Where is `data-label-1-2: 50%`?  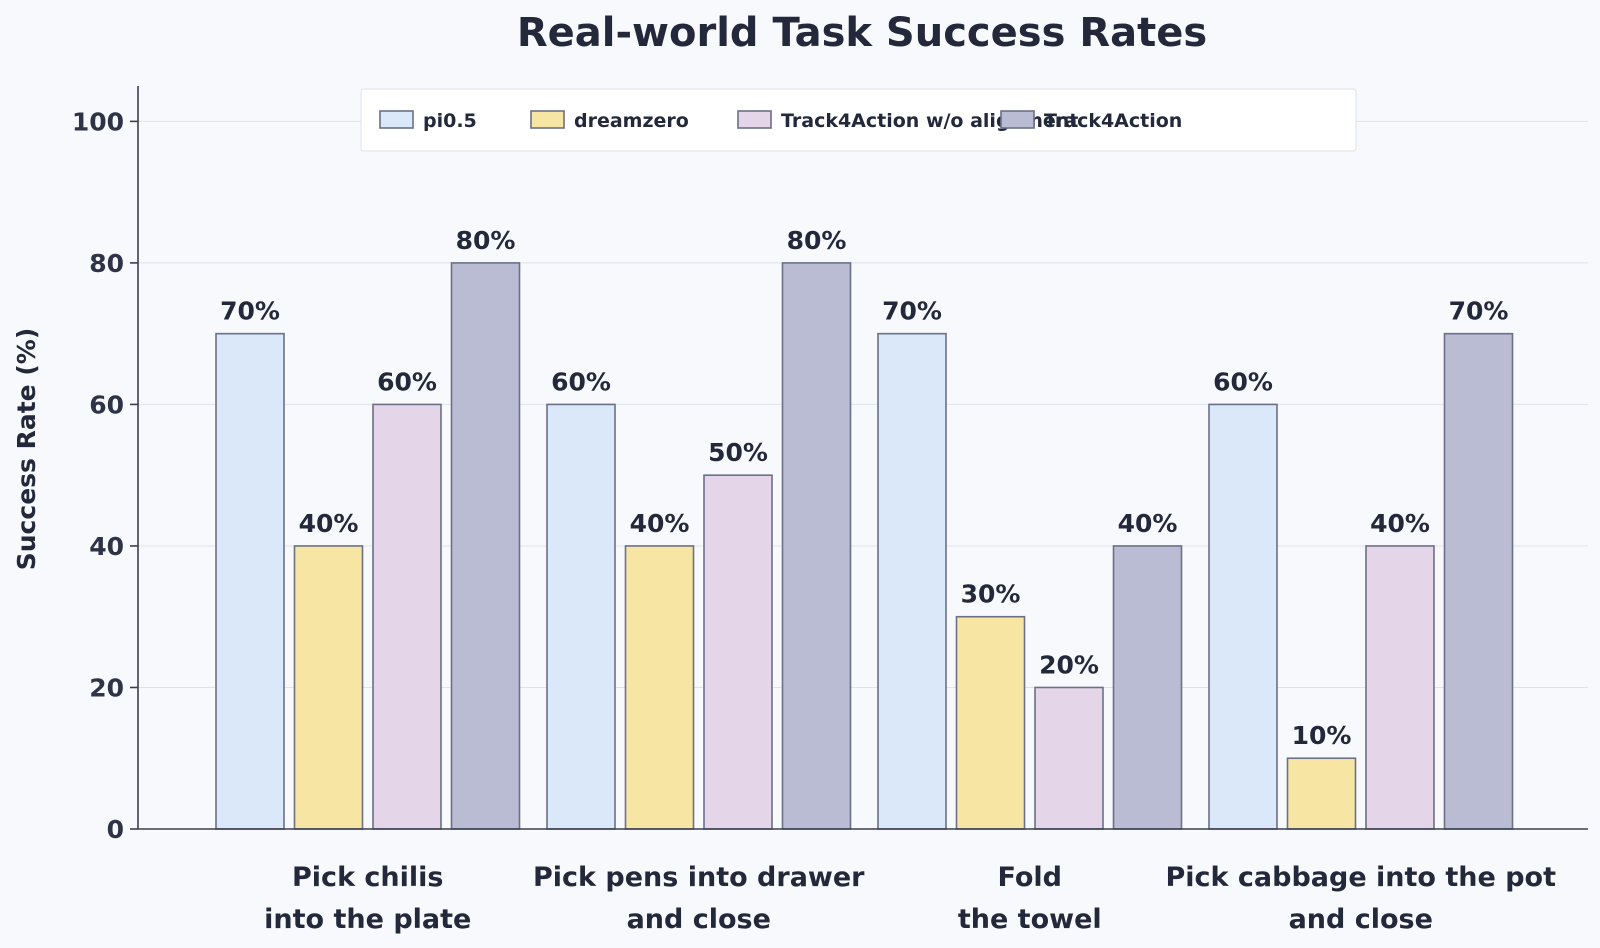
data-label-1-2: 50% is located at coordinates (738, 452).